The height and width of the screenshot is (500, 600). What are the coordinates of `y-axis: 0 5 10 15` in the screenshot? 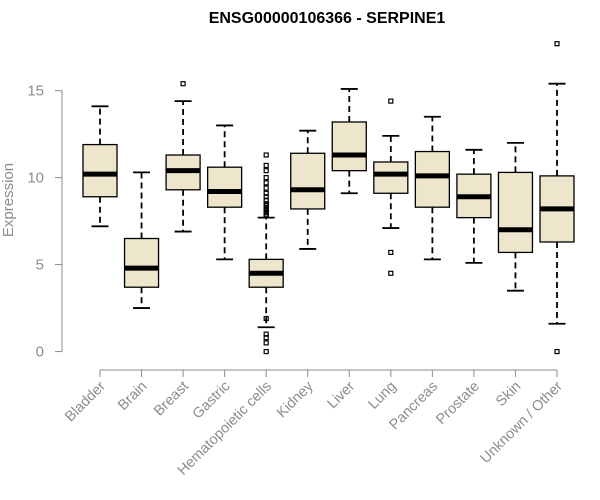 It's located at (45, 222).